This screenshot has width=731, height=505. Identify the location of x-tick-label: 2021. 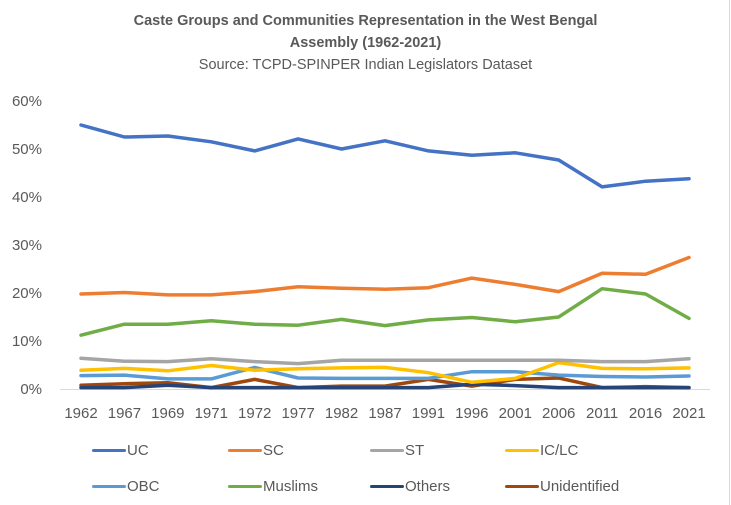
(688, 413).